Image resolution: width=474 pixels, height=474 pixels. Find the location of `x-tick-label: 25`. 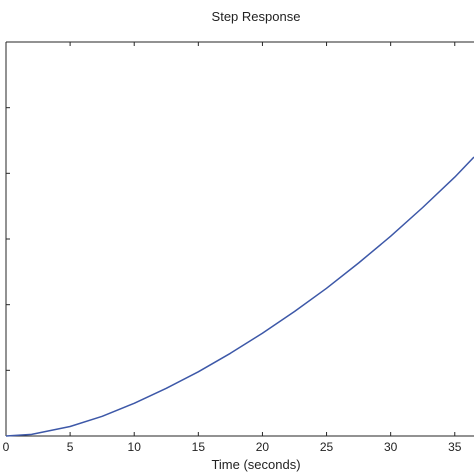

x-tick-label: 25 is located at coordinates (327, 447).